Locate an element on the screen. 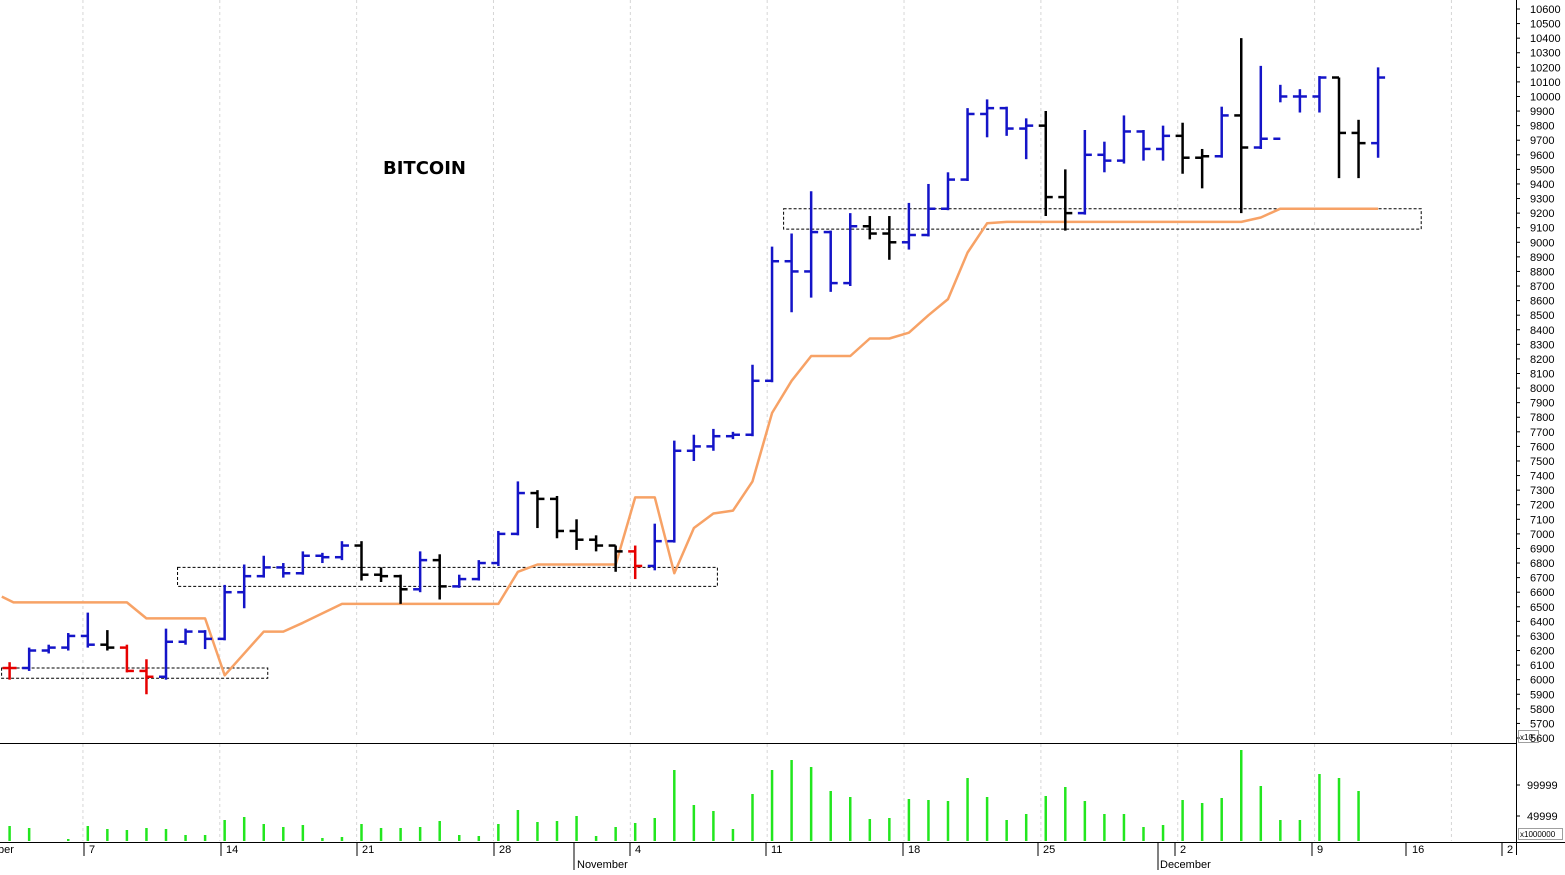  price-tick-label: 8900 is located at coordinates (1542, 258).